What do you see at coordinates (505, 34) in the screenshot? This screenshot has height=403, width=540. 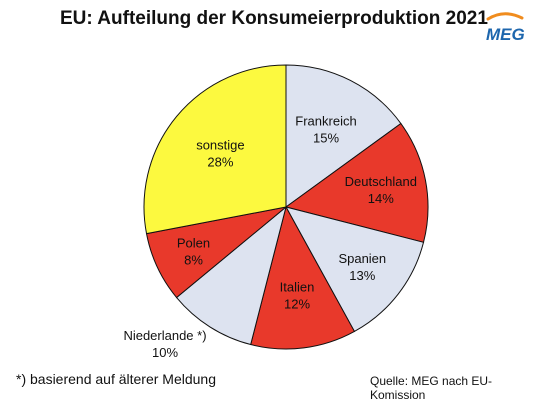 I see `logo-text: MEG` at bounding box center [505, 34].